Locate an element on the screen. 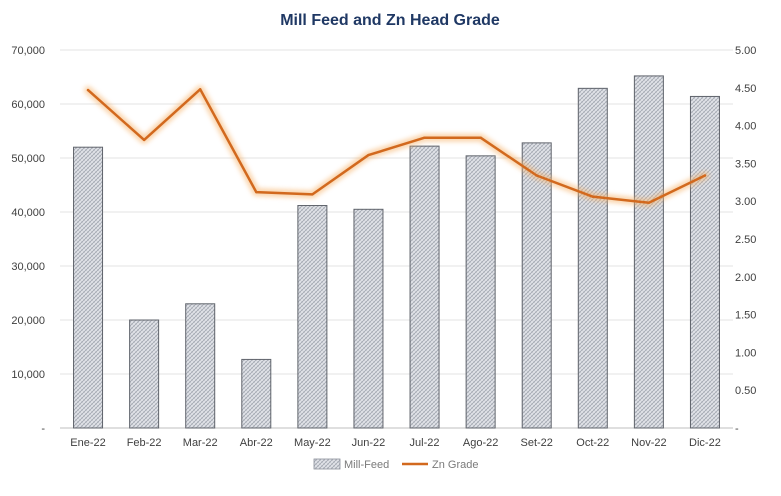 The height and width of the screenshot is (496, 781). x-tick-label: Ene-22 is located at coordinates (87, 443).